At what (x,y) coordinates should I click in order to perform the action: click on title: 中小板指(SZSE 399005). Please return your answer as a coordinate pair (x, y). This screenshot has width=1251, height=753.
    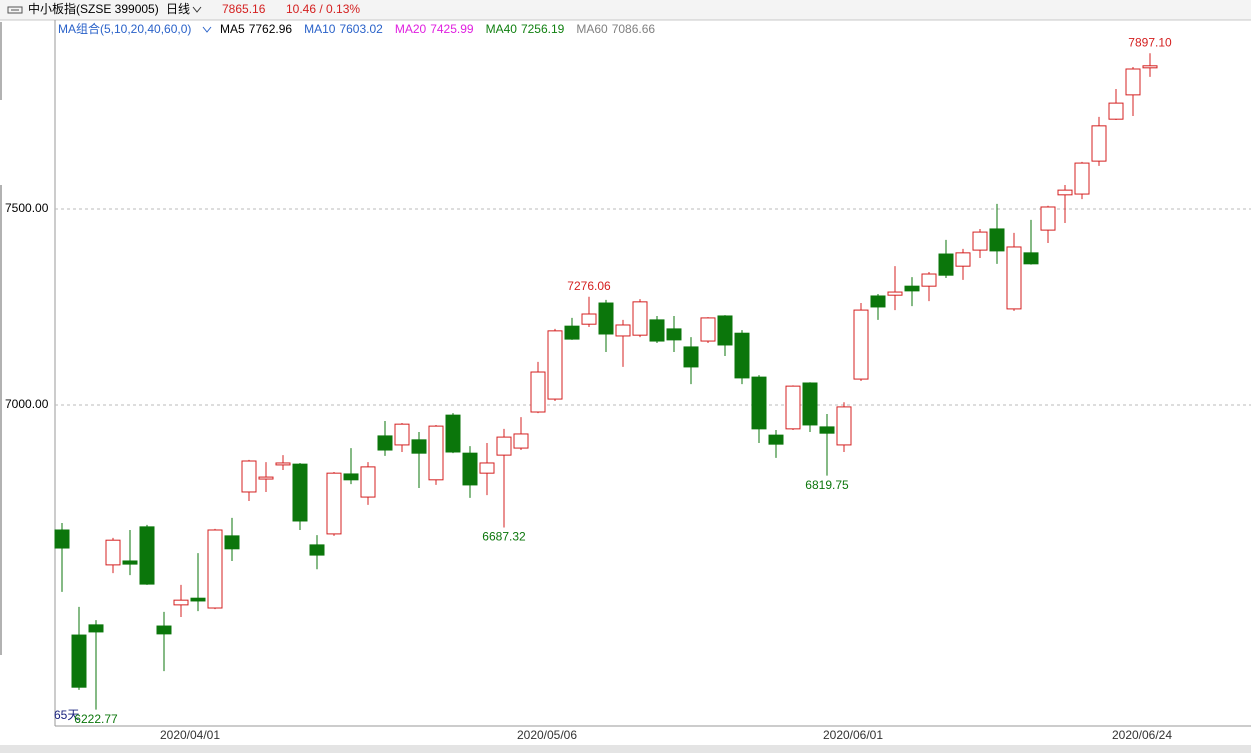
    Looking at the image, I should click on (93, 8).